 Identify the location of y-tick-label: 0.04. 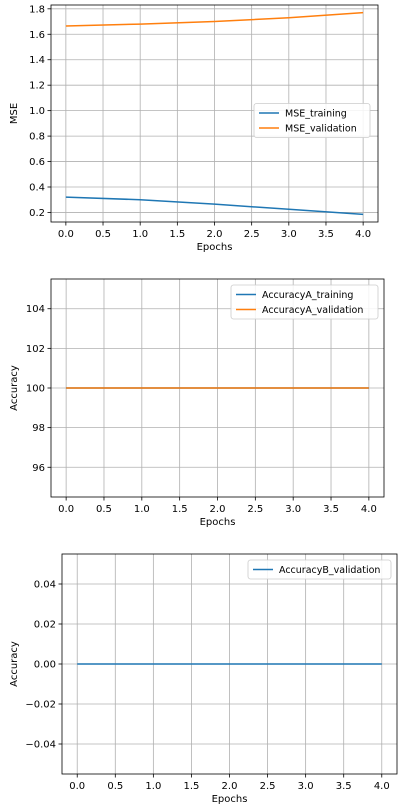
(45, 585).